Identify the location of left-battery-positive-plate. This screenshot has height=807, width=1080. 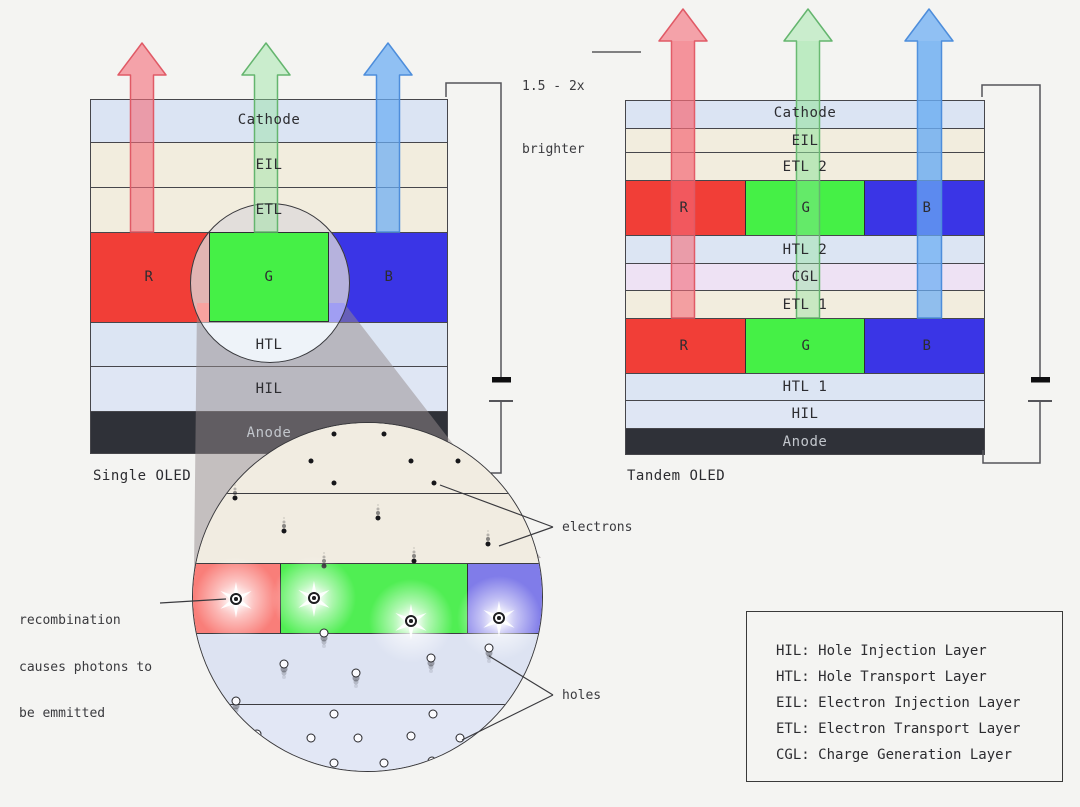
(501, 401).